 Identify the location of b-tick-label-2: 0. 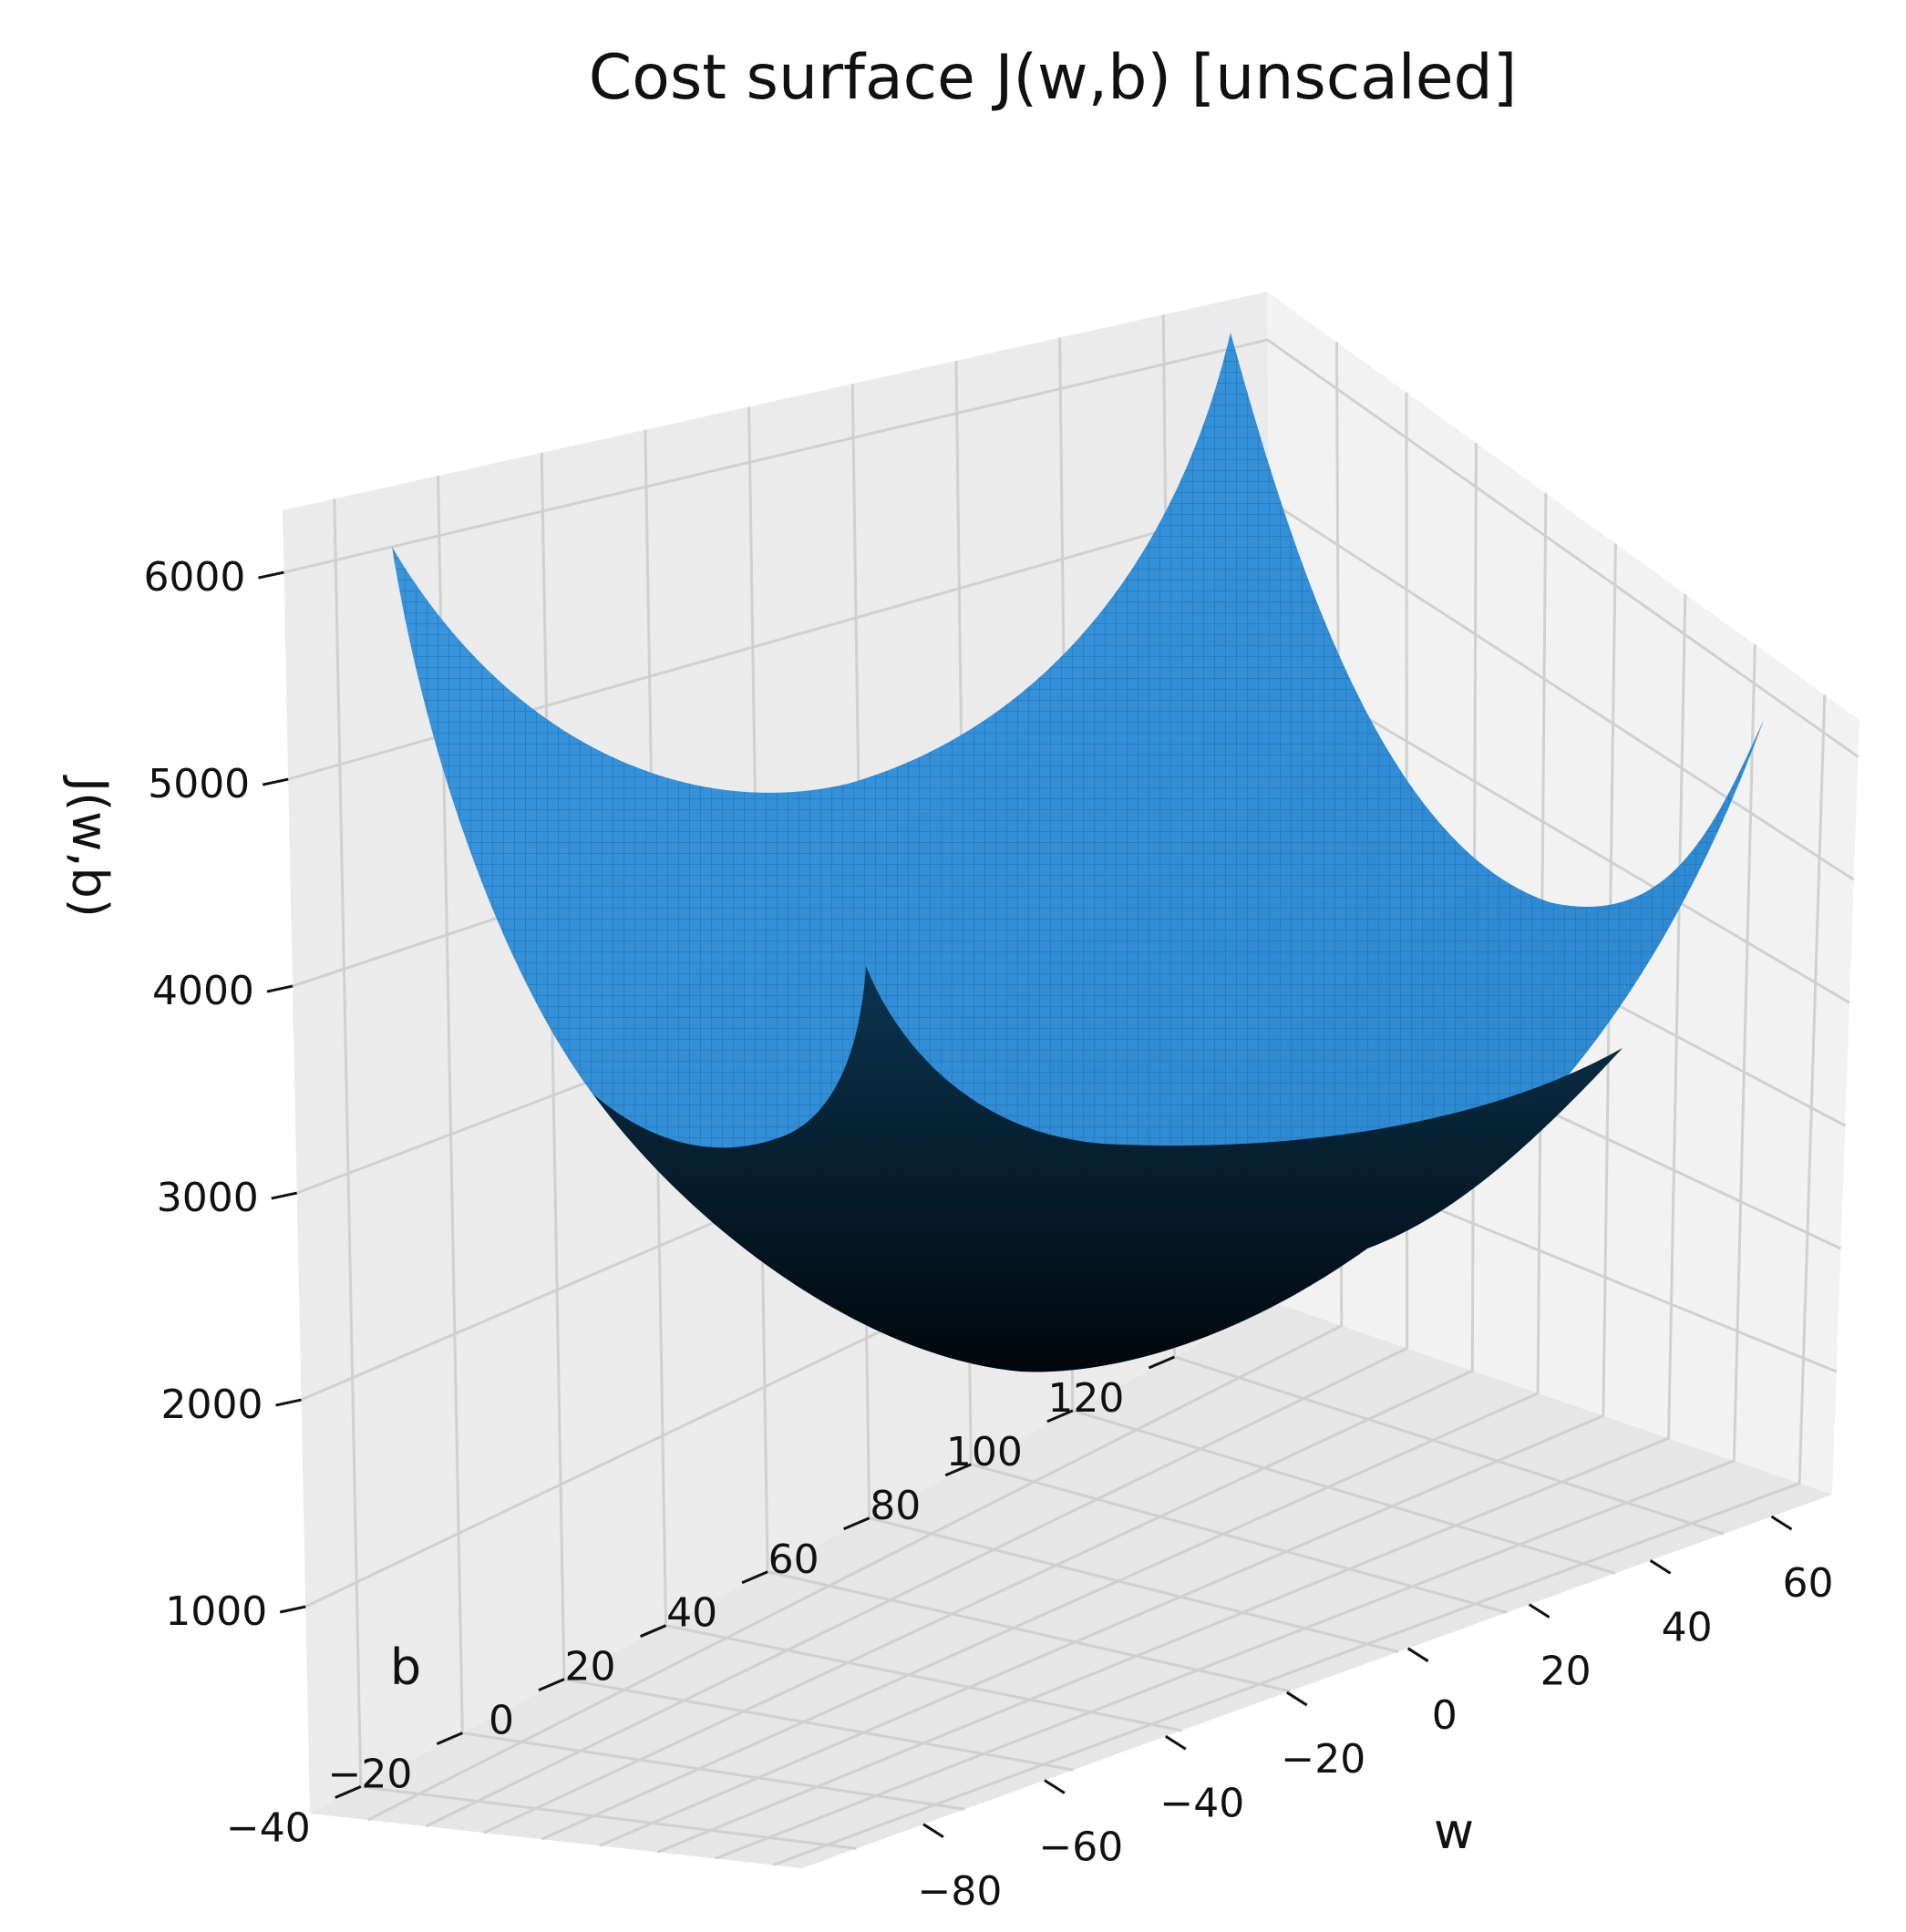
(501, 1721).